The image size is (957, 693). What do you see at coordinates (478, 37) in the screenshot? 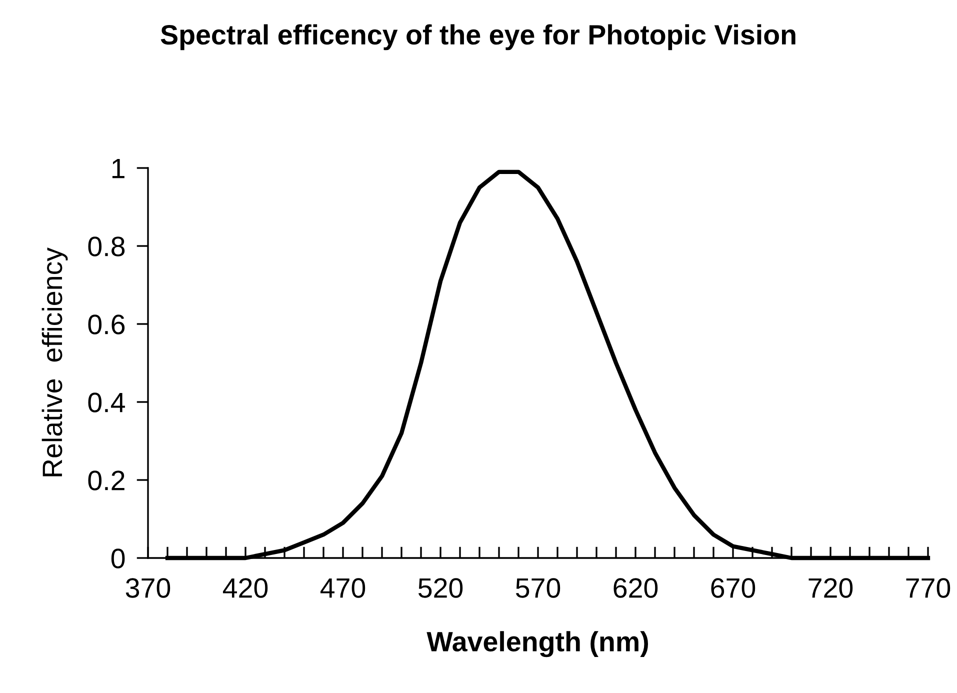
I see `chart-title: Spectral efficency of the eye for Photopic Vision` at bounding box center [478, 37].